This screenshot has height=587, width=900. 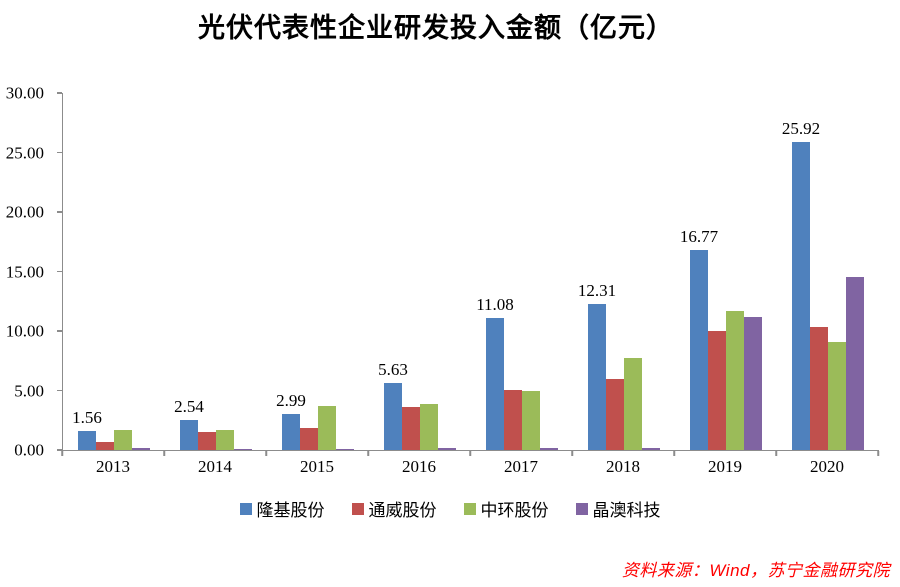 I want to click on x-axis-label-2017: 2017, so click(x=521, y=466).